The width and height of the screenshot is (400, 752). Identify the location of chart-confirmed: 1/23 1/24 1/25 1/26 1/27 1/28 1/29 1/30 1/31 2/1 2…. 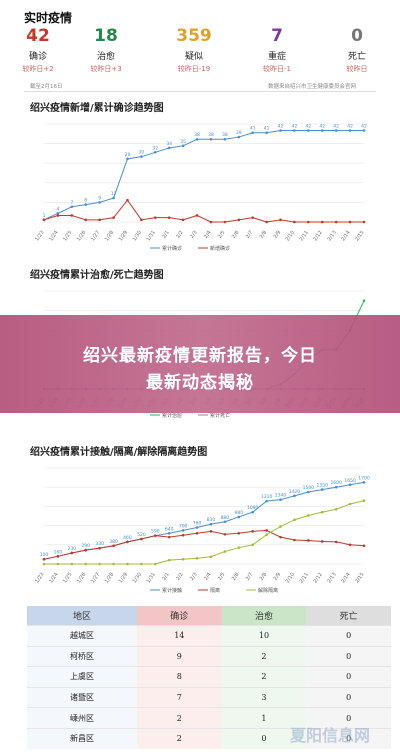
(200, 188).